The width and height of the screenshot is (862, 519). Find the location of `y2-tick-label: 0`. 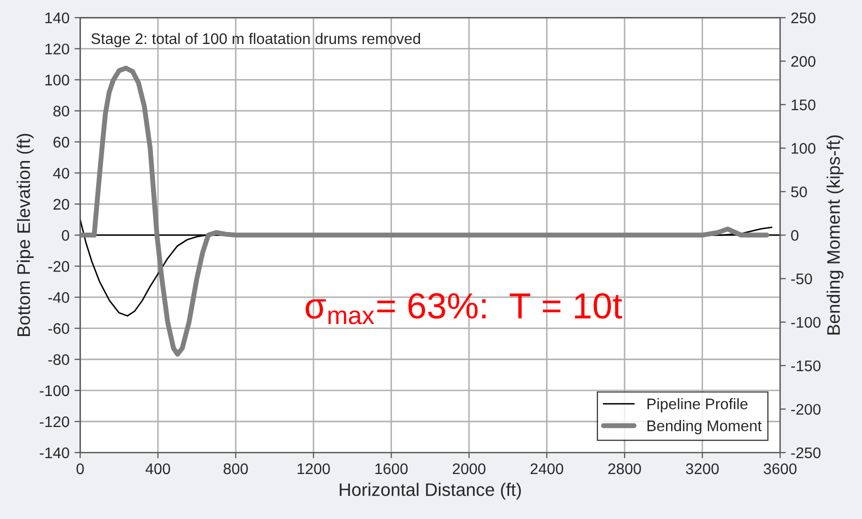

y2-tick-label: 0 is located at coordinates (794, 235).